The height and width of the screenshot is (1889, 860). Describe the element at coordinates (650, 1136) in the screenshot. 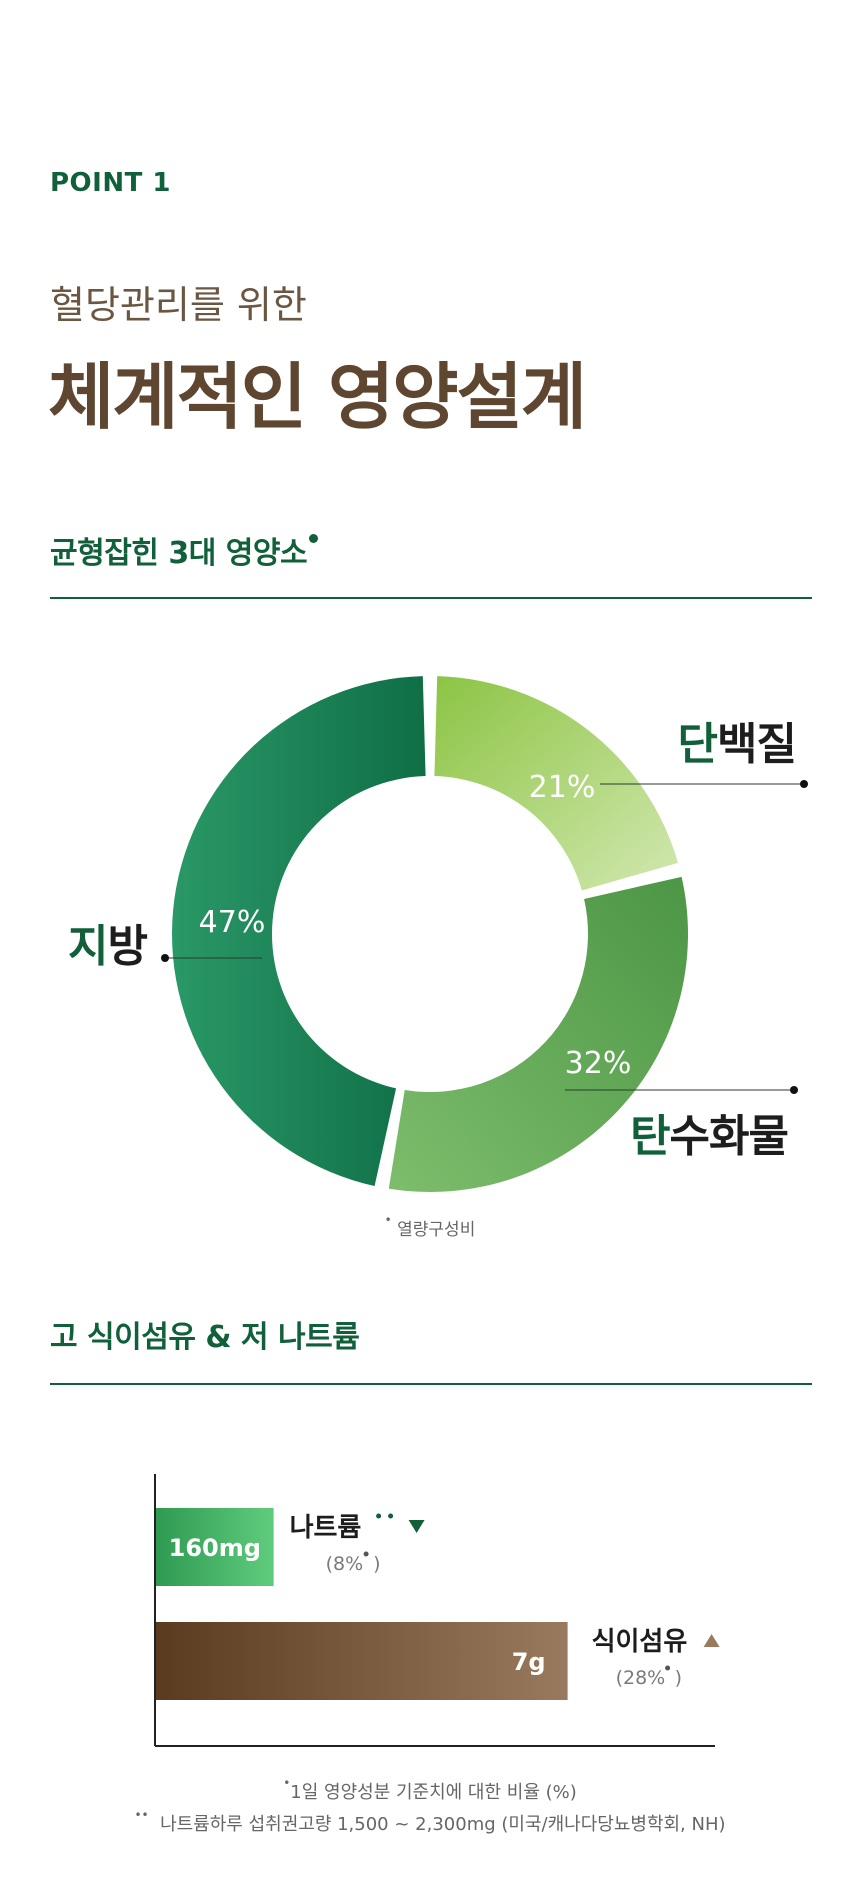

I see `carb-label-first: 탄` at that location.